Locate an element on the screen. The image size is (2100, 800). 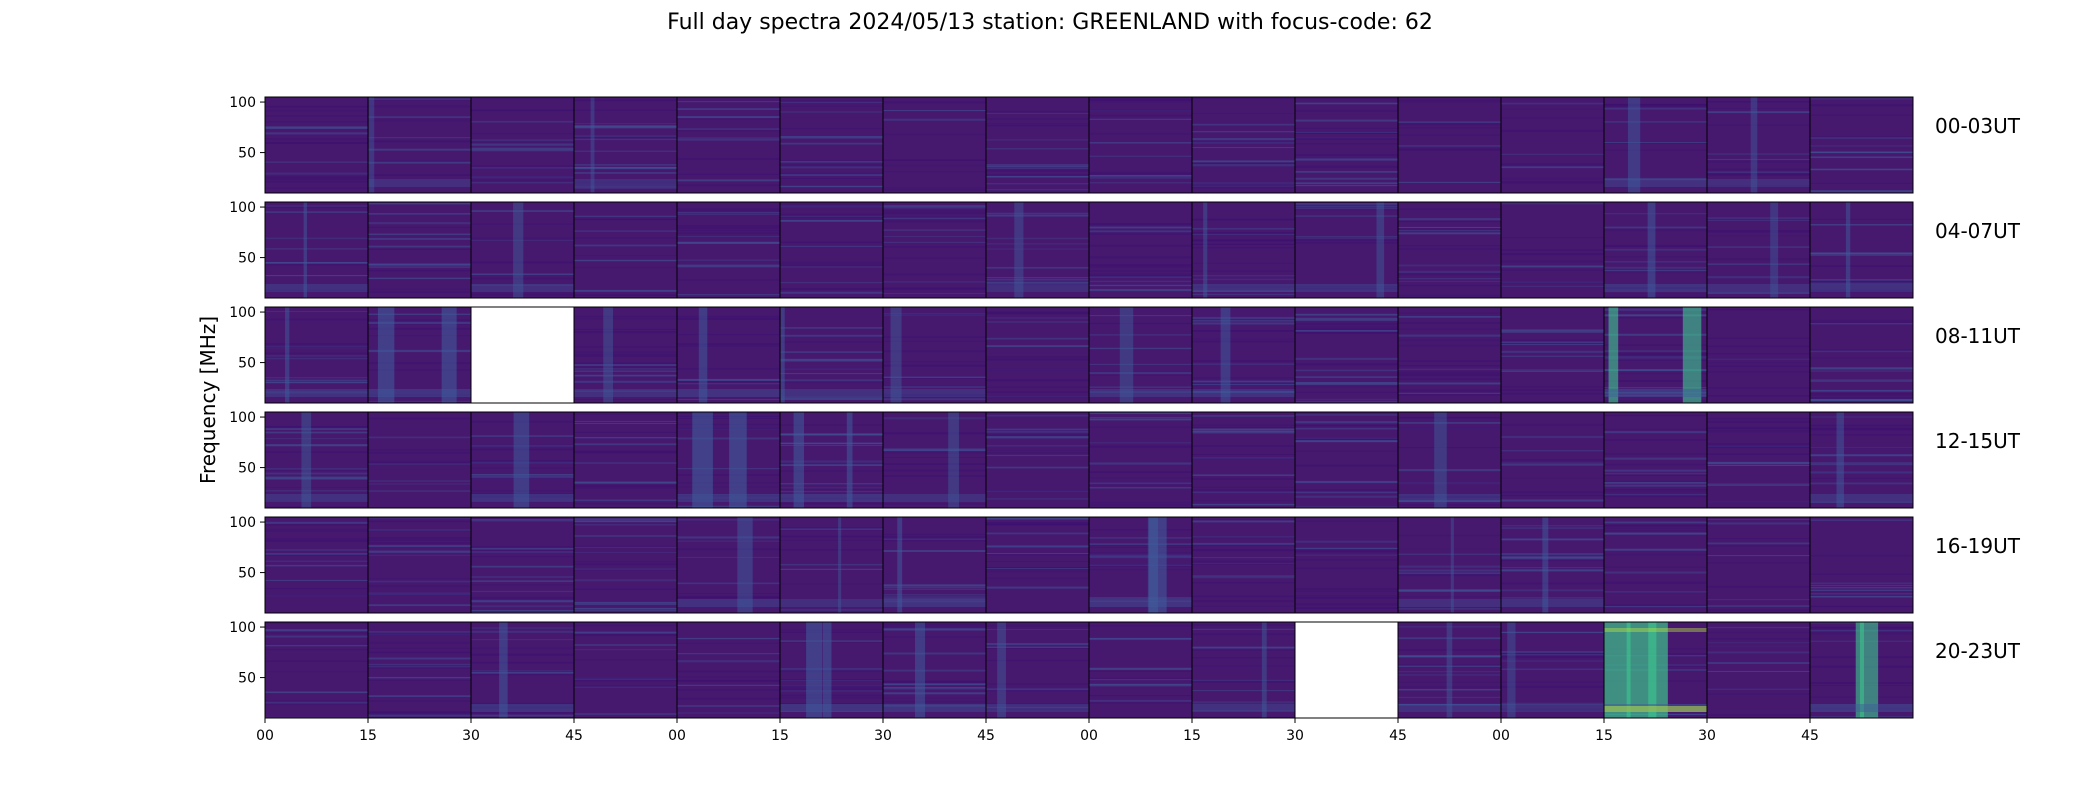
row-time-label: 08-11UT is located at coordinates (1978, 336).